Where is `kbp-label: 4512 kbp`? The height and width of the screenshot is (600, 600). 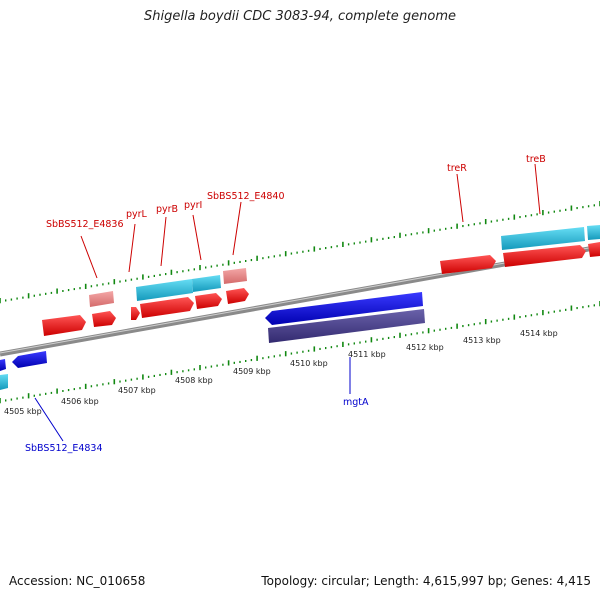
kbp-label: 4512 kbp is located at coordinates (425, 347).